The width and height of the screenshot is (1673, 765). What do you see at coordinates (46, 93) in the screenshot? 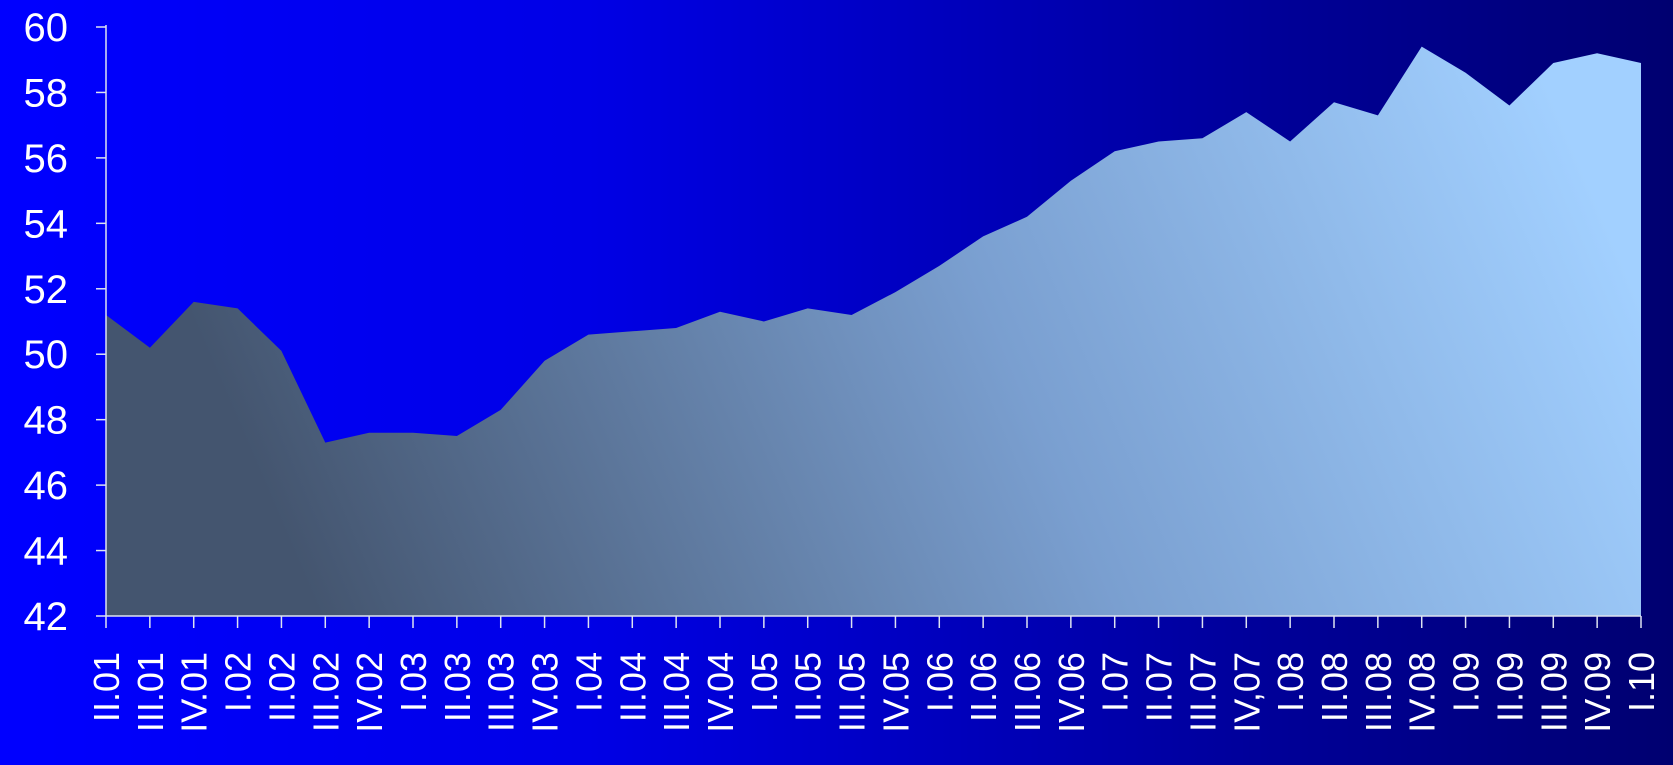
I see `y-tick-label: 58` at bounding box center [46, 93].